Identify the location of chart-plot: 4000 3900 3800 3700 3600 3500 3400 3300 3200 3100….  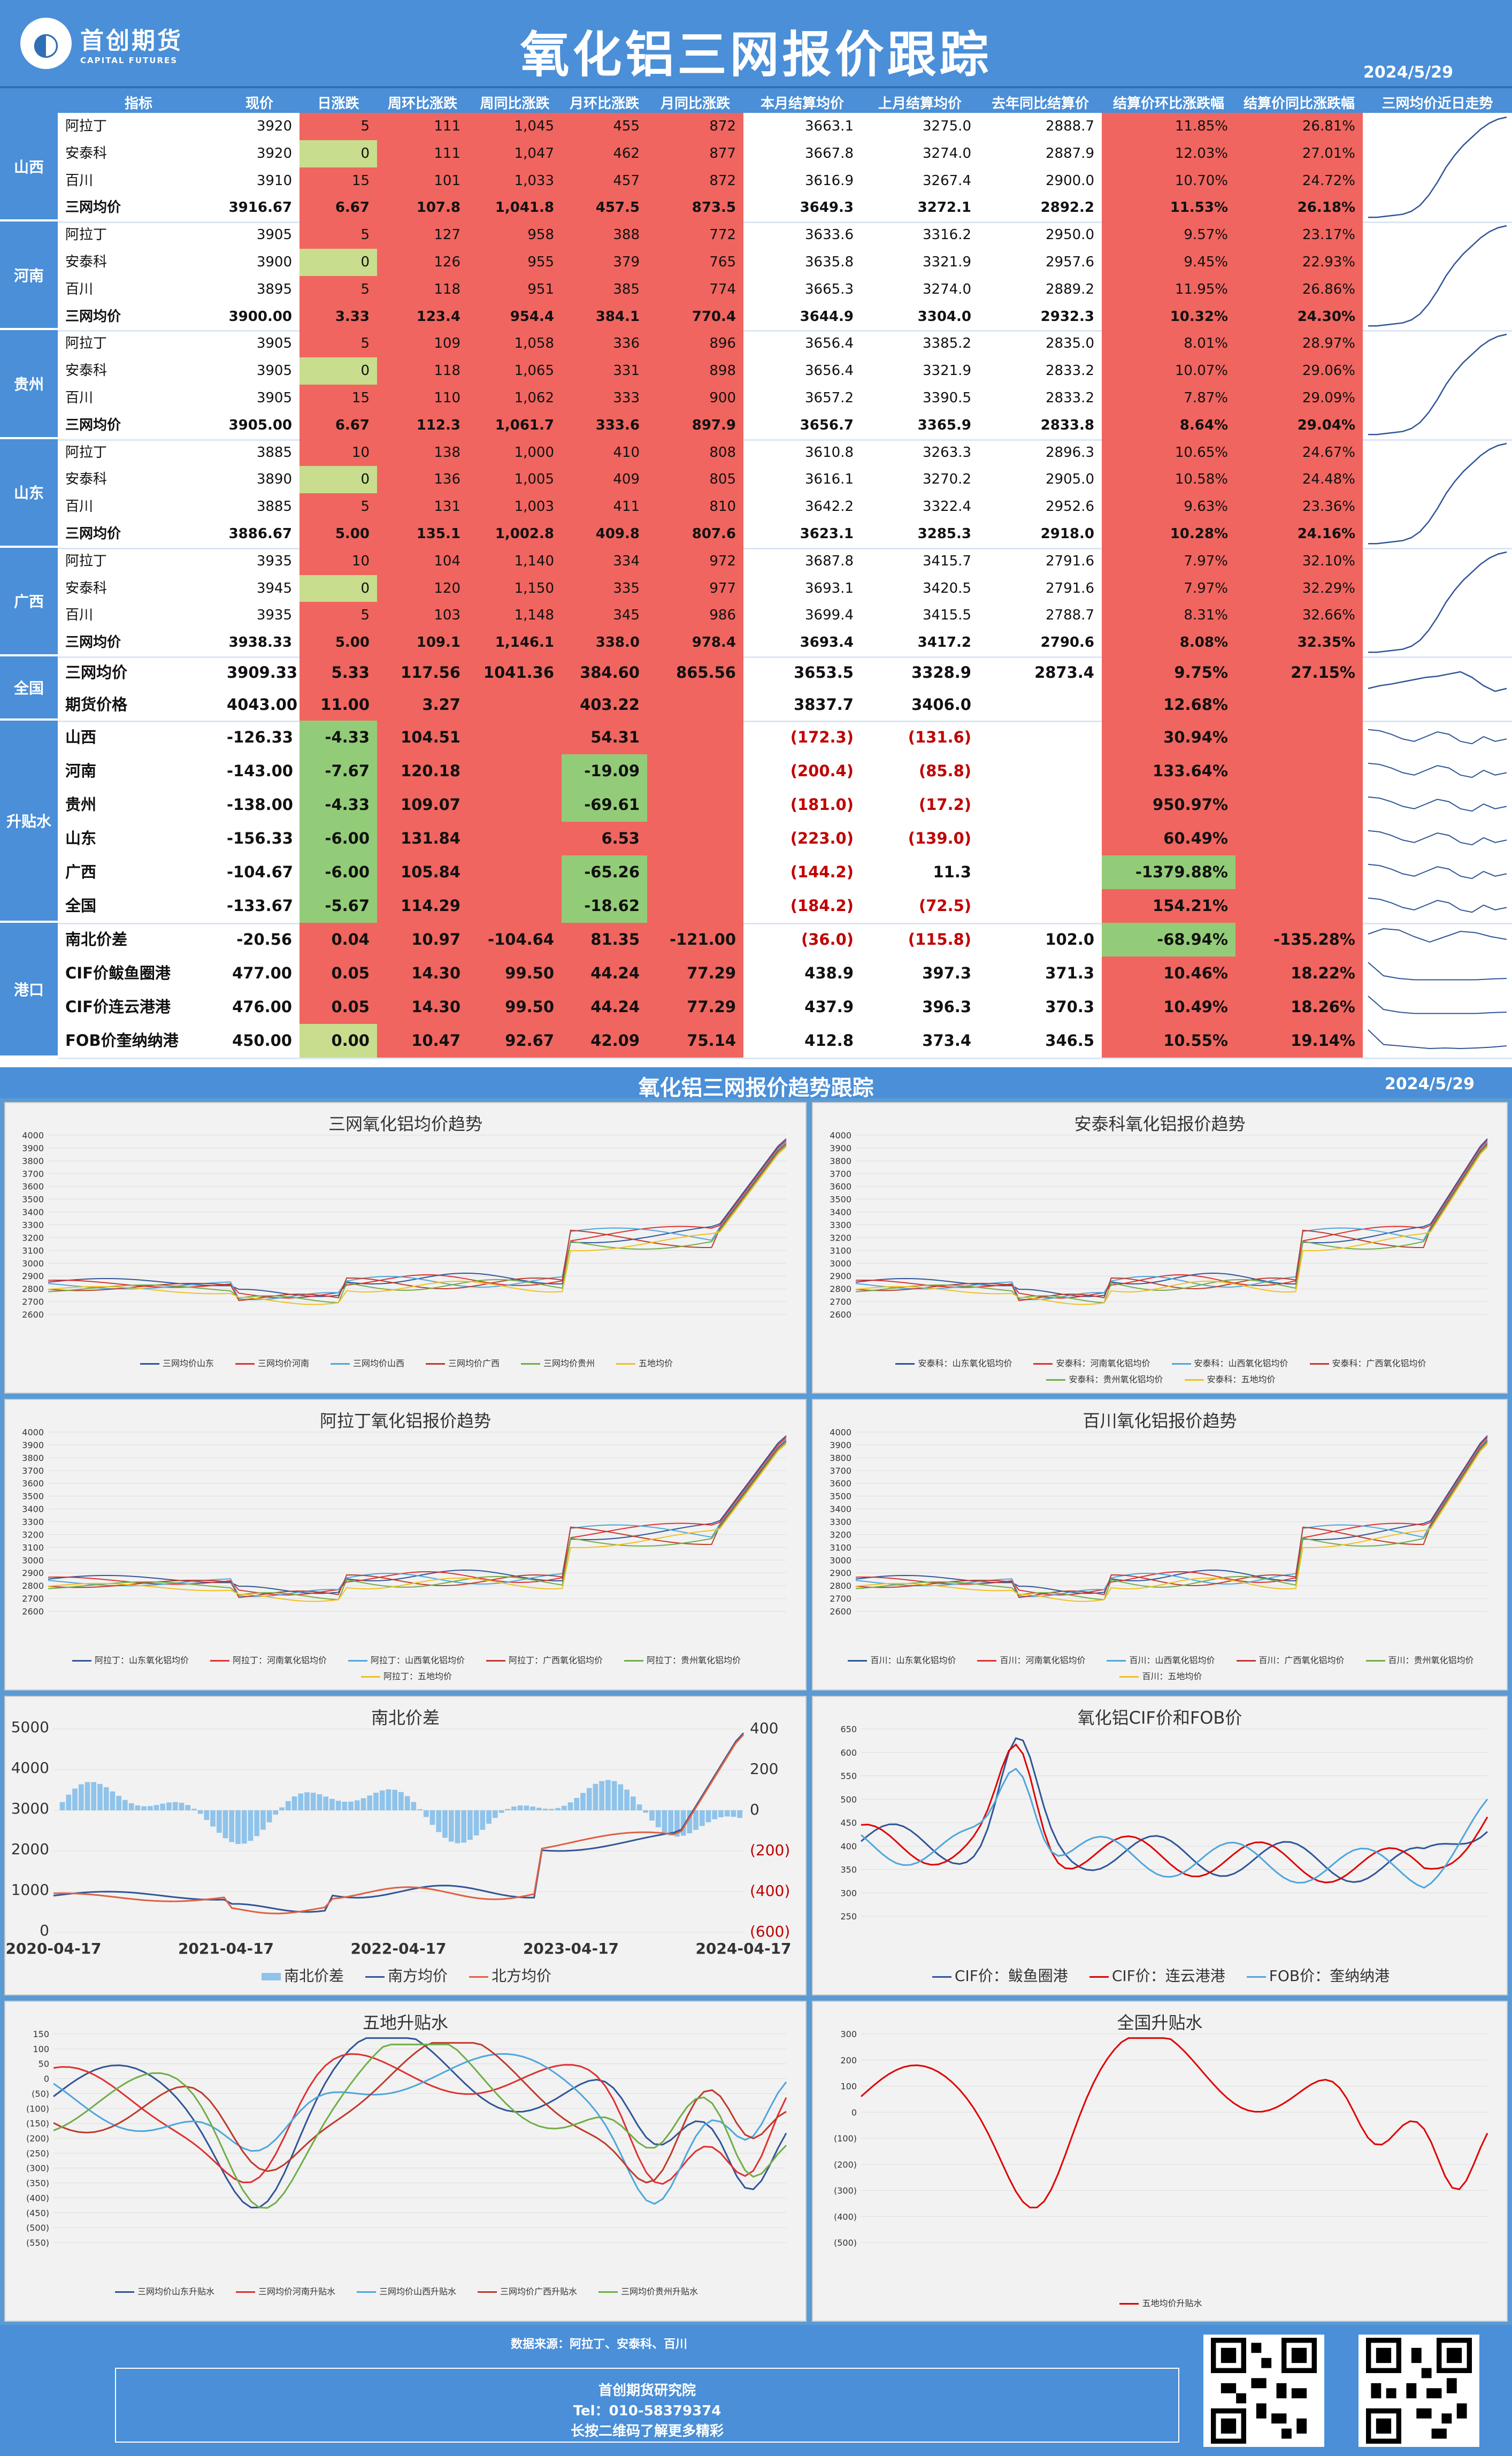
(1159, 1522).